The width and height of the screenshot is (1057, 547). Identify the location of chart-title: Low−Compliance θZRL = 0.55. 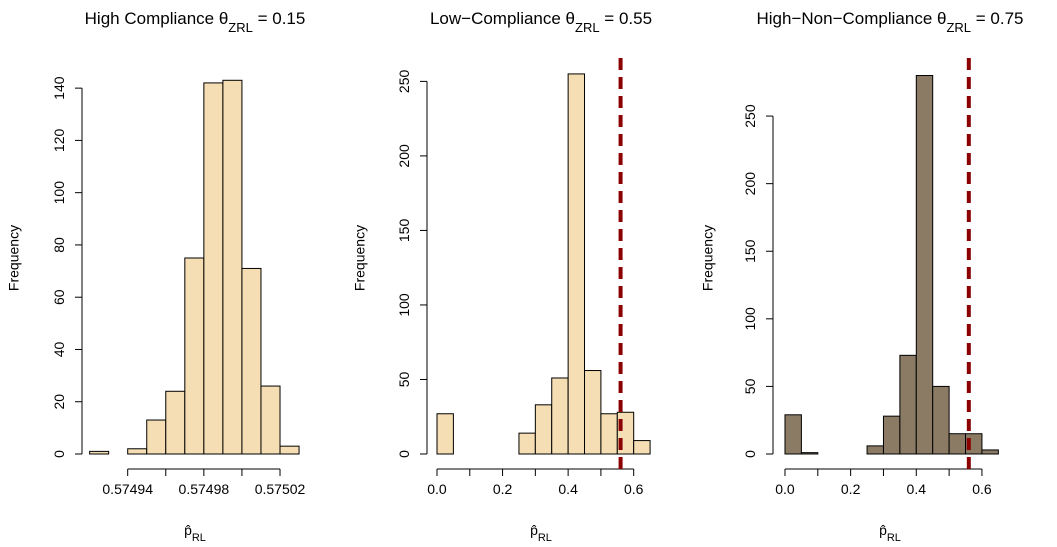
(541, 22).